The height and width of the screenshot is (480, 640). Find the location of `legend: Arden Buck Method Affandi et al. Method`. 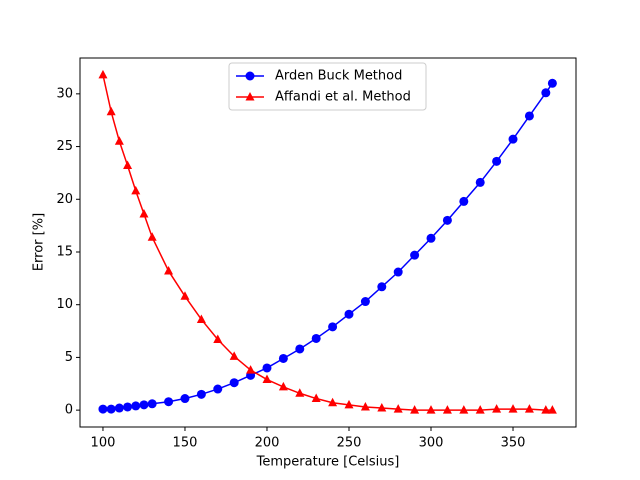

legend: Arden Buck Method Affandi et al. Method is located at coordinates (327, 86).